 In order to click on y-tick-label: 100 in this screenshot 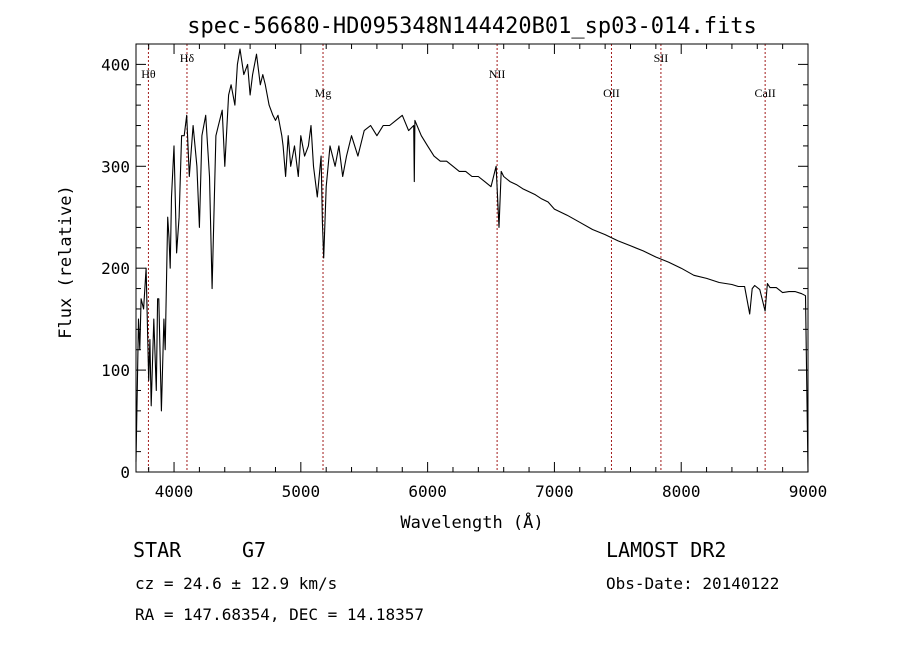, I will do `click(115, 370)`.